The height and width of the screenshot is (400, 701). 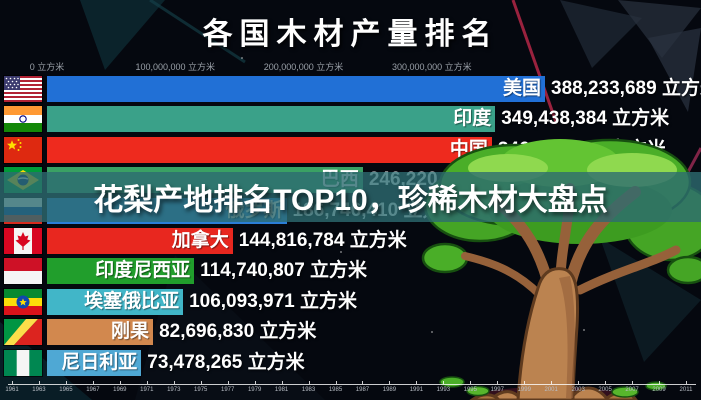 I want to click on timeline-year-label: 1969, so click(x=120, y=390).